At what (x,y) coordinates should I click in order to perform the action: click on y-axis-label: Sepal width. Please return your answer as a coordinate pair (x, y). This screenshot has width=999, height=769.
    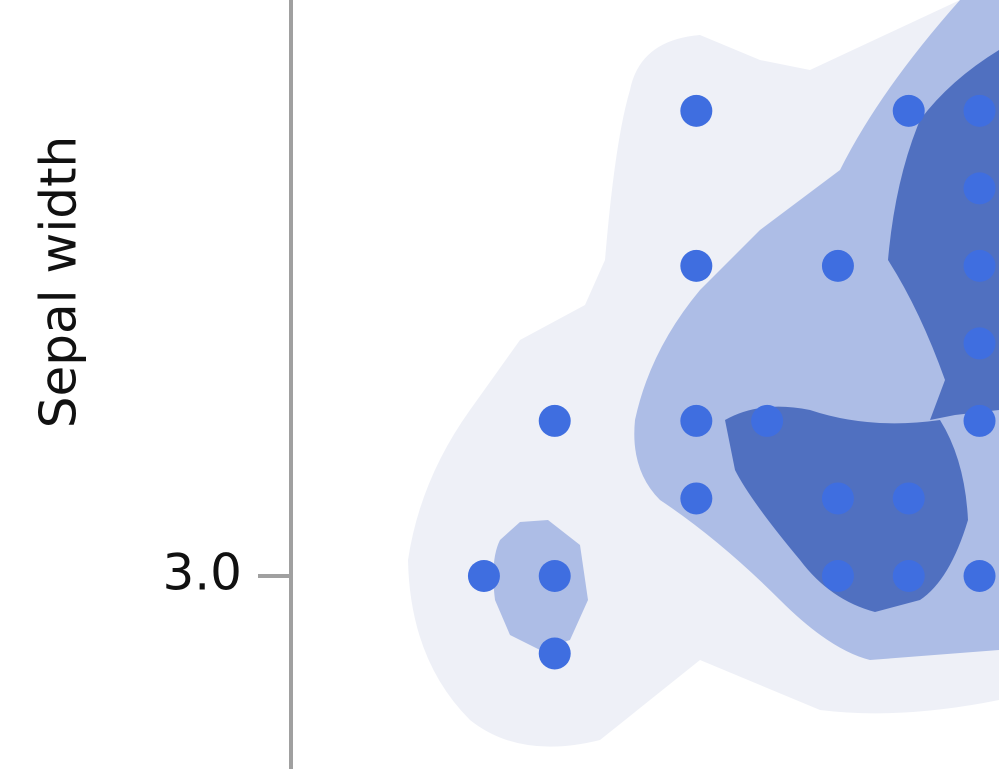
    Looking at the image, I should click on (59, 282).